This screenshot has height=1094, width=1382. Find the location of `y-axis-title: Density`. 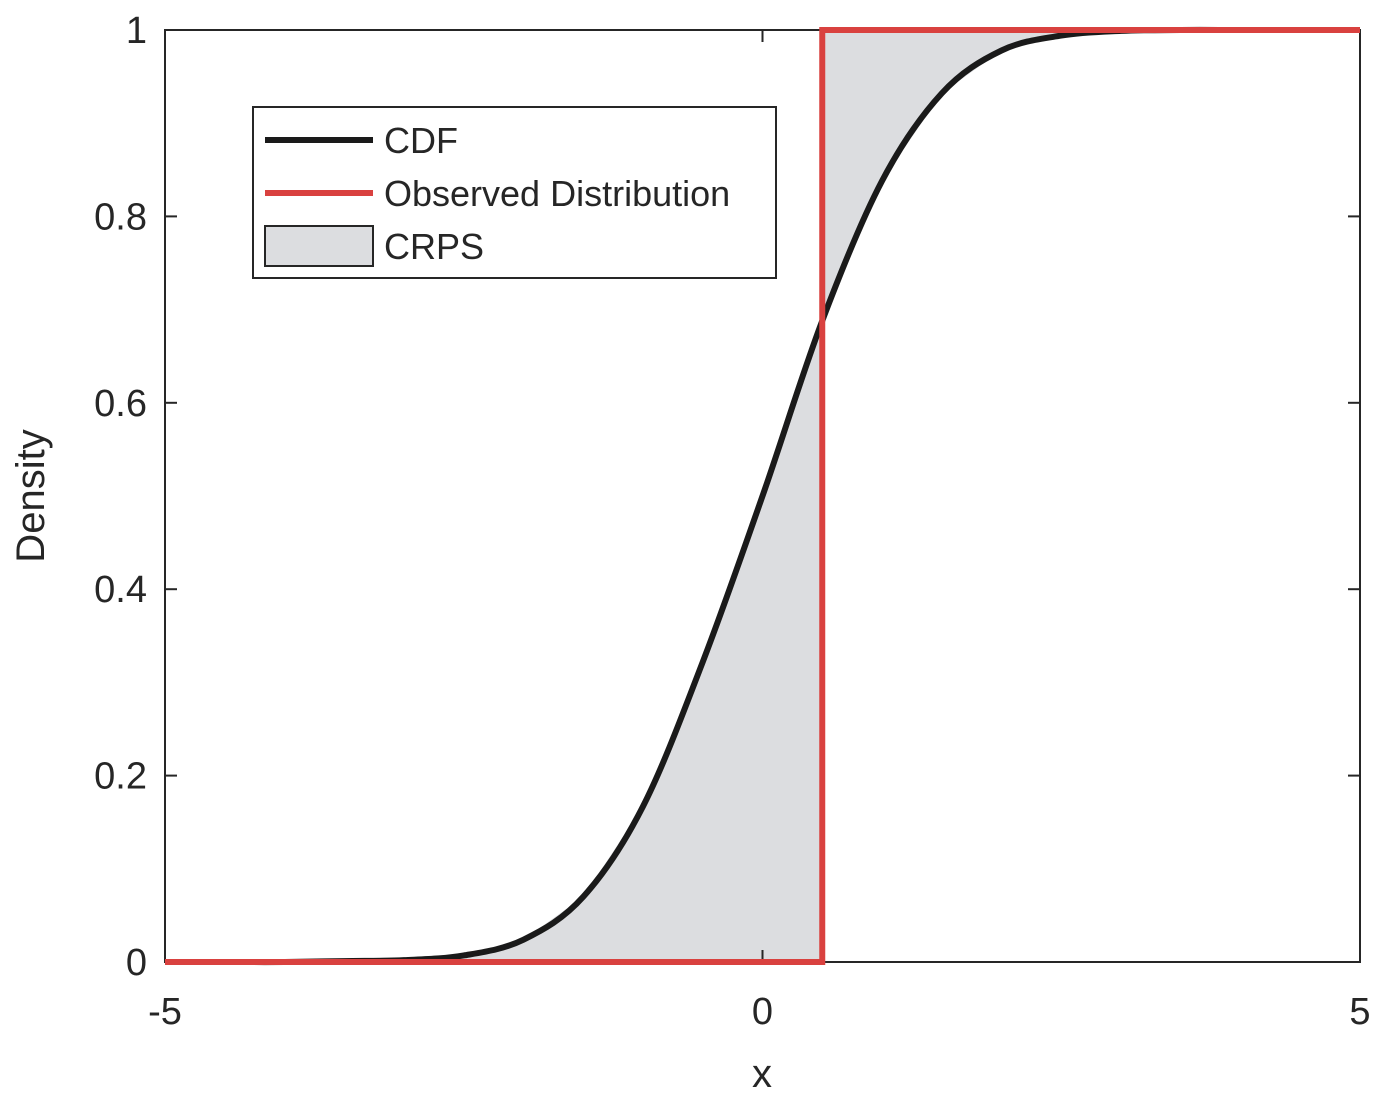

y-axis-title: Density is located at coordinates (31, 495).